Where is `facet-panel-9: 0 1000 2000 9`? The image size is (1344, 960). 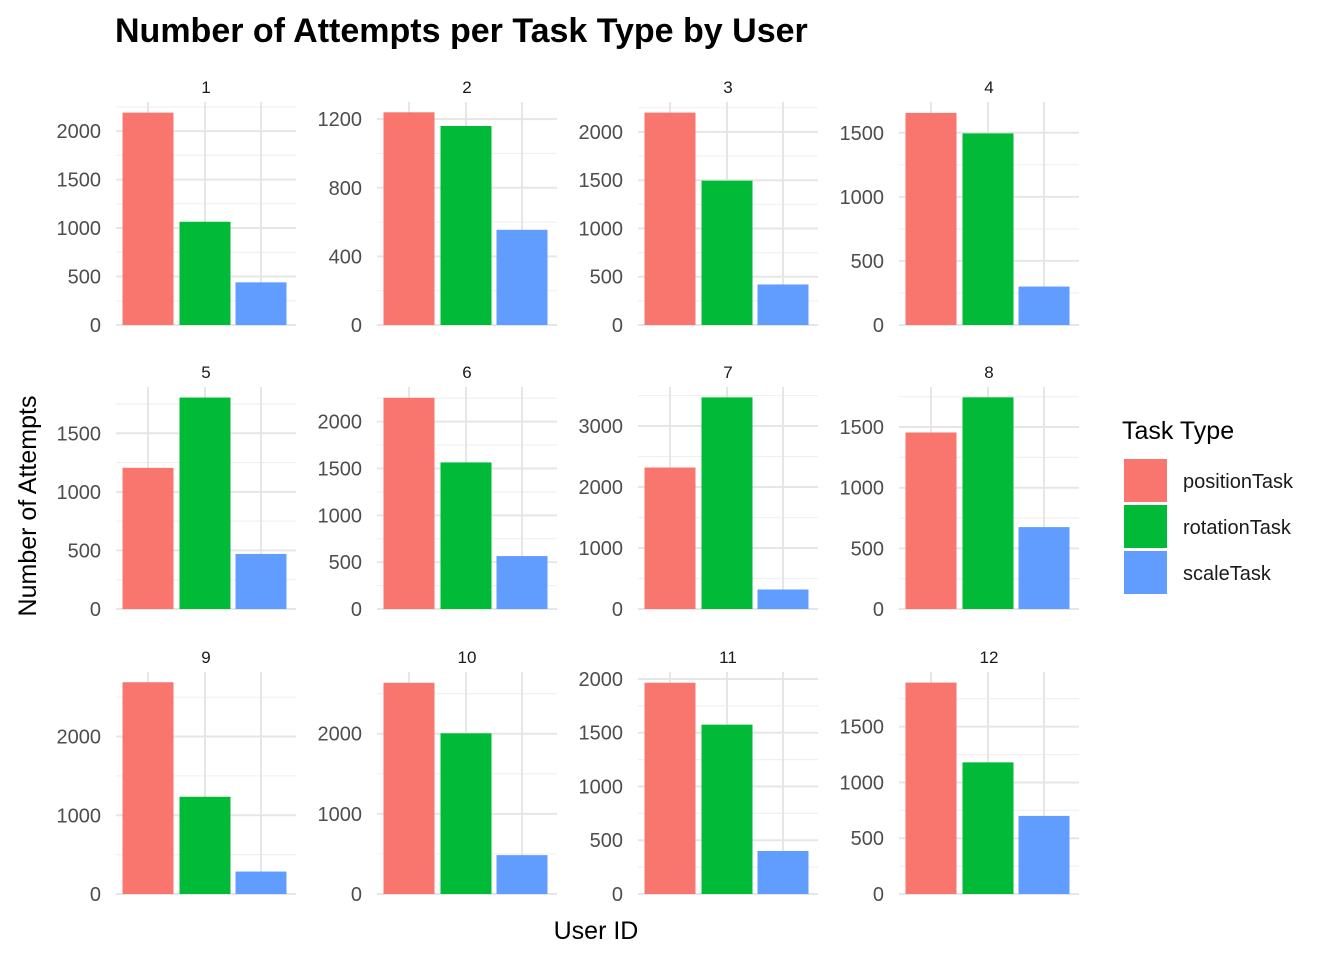 facet-panel-9: 0 1000 2000 9 is located at coordinates (176, 777).